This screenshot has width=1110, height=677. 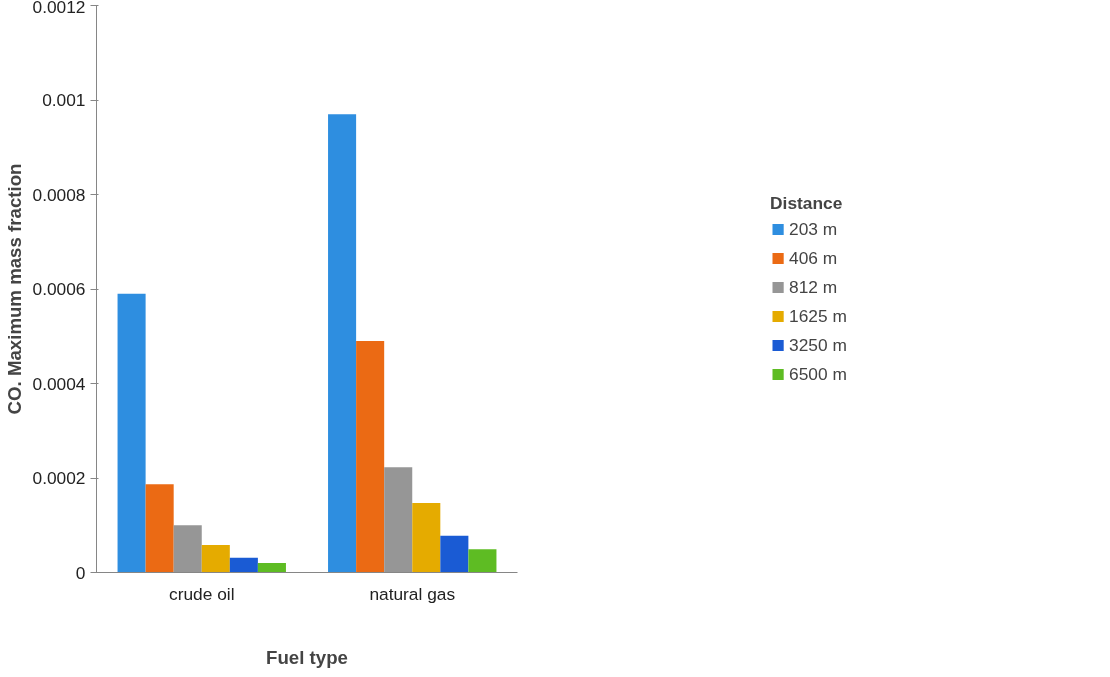 I want to click on x-tick-label: crude oil, so click(x=202, y=593).